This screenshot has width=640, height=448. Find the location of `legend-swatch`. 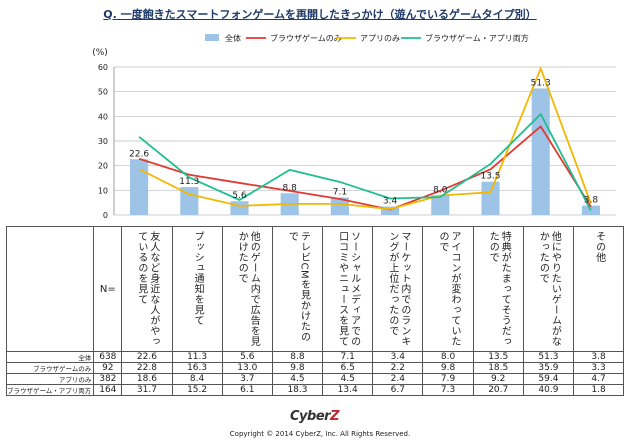

legend-swatch is located at coordinates (212, 37).